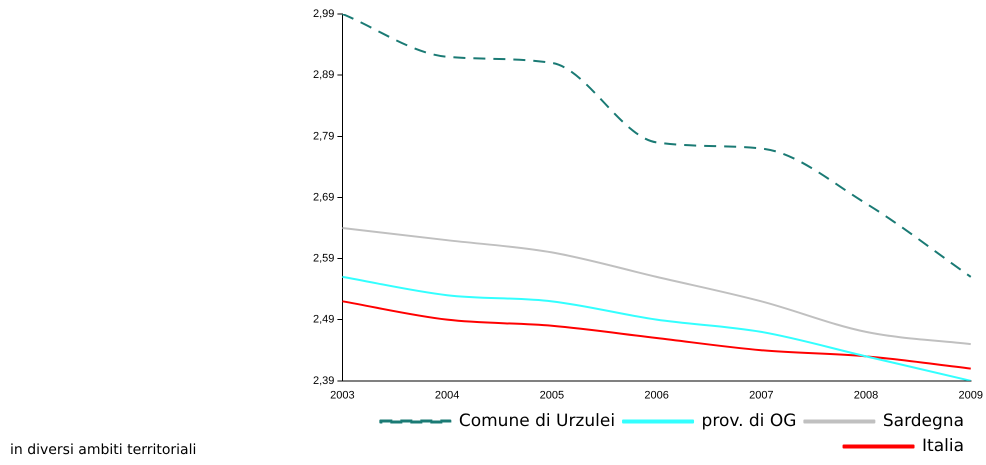  I want to click on y-tick-label: 2,99, so click(323, 14).